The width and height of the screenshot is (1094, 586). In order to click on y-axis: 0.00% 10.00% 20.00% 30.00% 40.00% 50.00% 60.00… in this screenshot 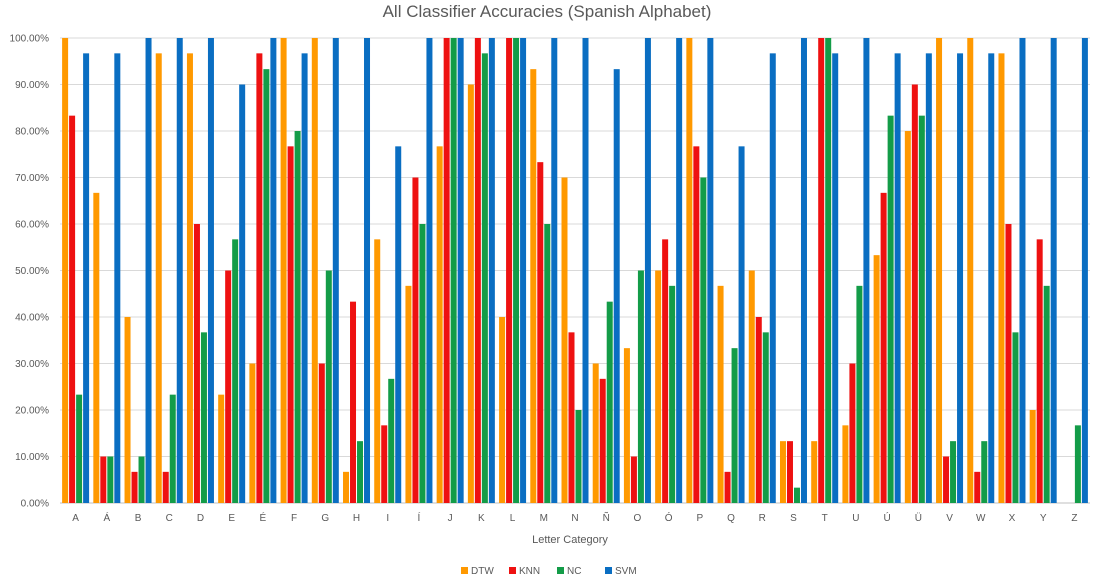, I will do `click(30, 272)`.